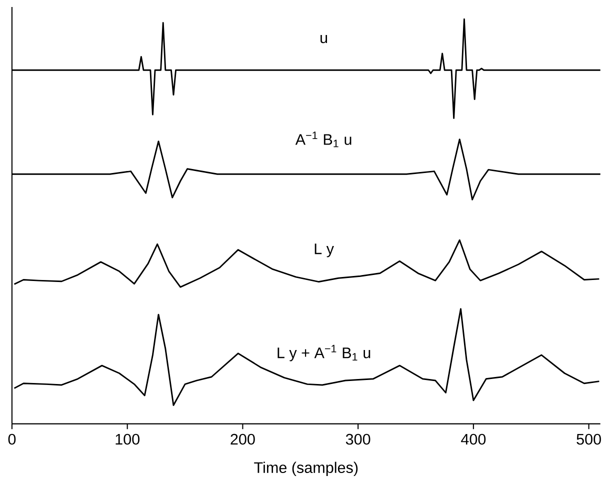 The width and height of the screenshot is (606, 493). Describe the element at coordinates (242, 439) in the screenshot. I see `x-tick-label: 200` at that location.